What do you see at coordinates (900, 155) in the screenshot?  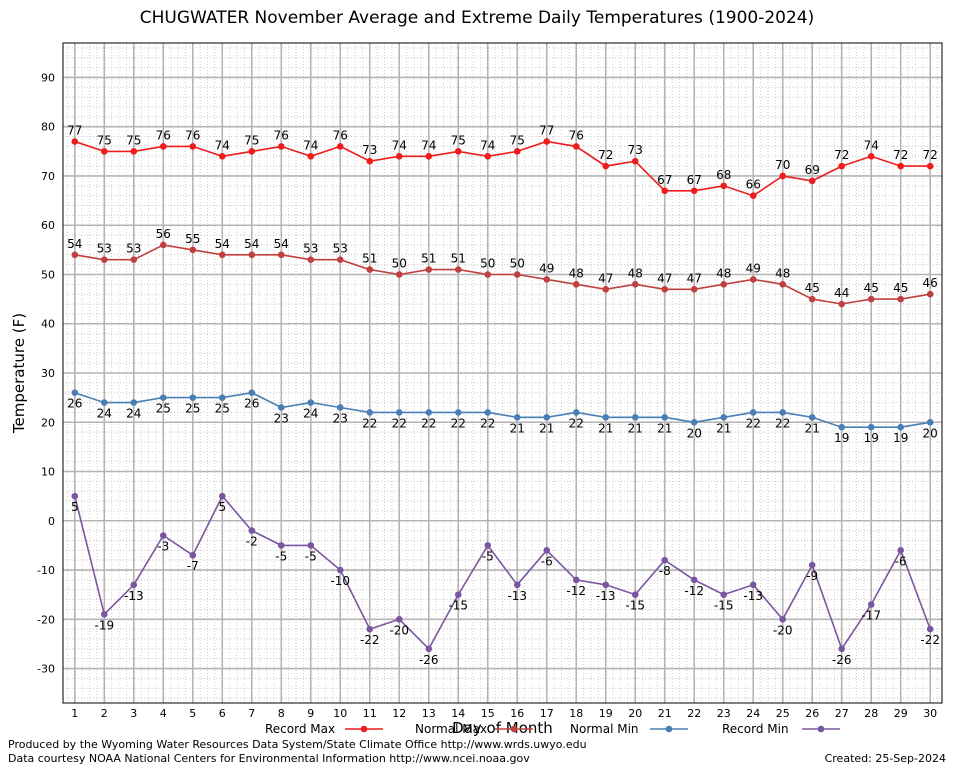 I see `record-max-data-label: 72` at bounding box center [900, 155].